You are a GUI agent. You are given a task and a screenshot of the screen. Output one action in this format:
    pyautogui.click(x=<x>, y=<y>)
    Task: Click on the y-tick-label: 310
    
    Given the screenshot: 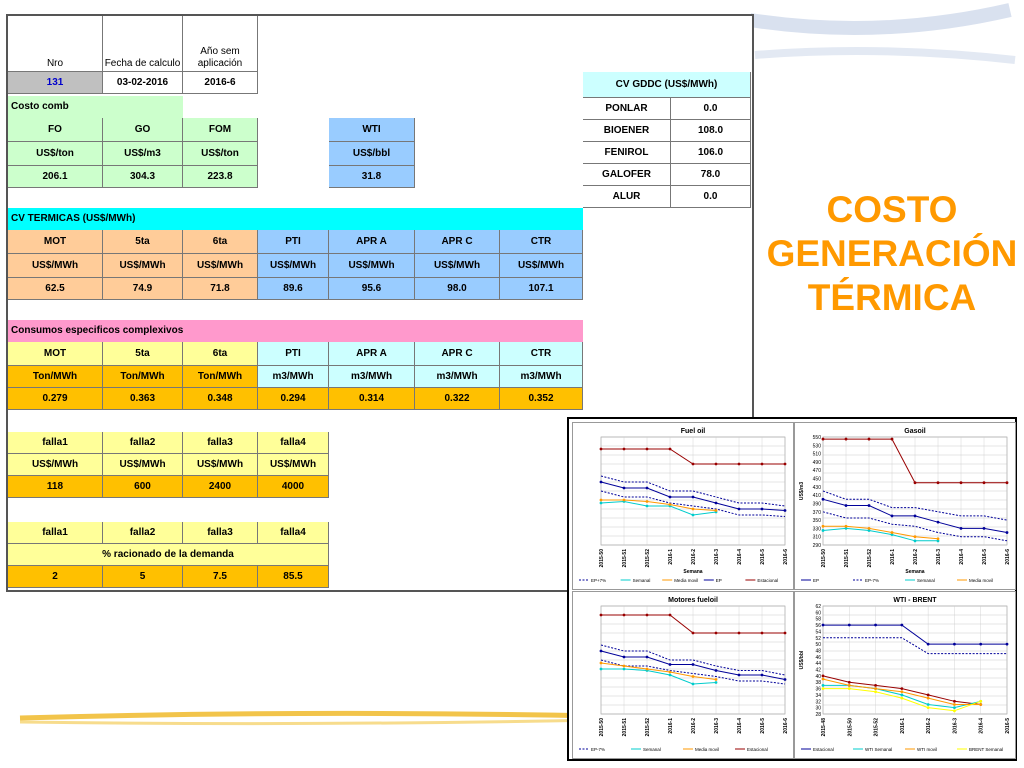 What is the action you would take?
    pyautogui.click(x=817, y=538)
    